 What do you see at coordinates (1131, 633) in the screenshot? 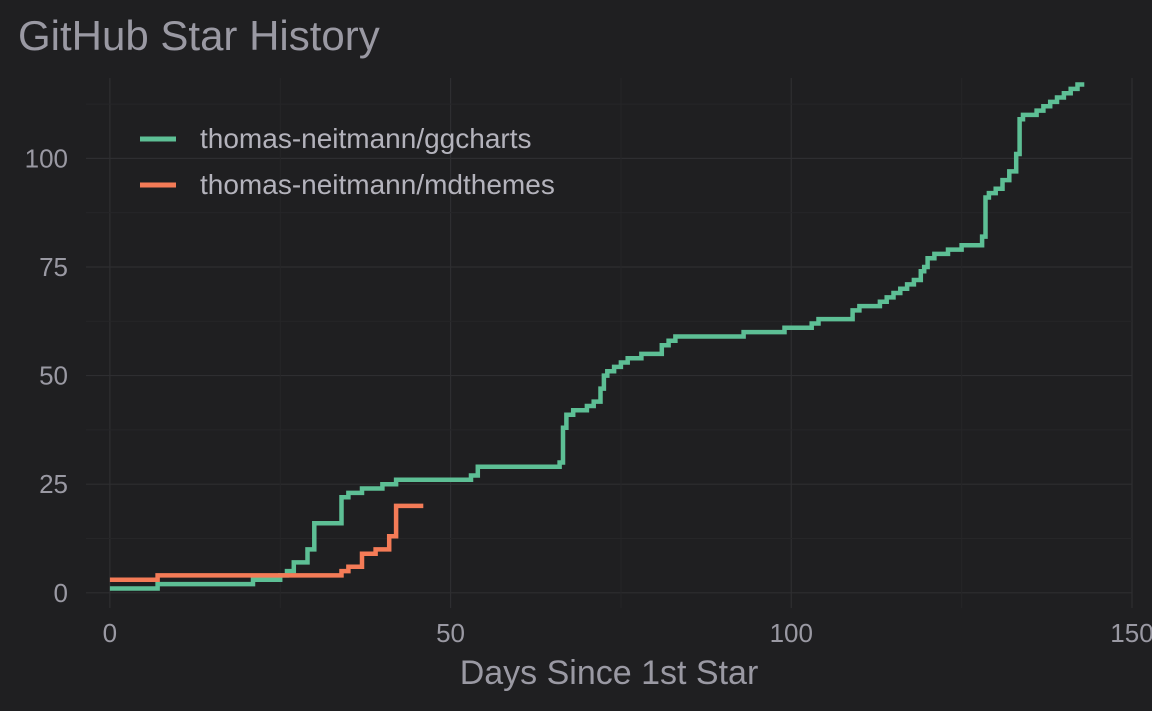
I see `x-tick-label: 150` at bounding box center [1131, 633].